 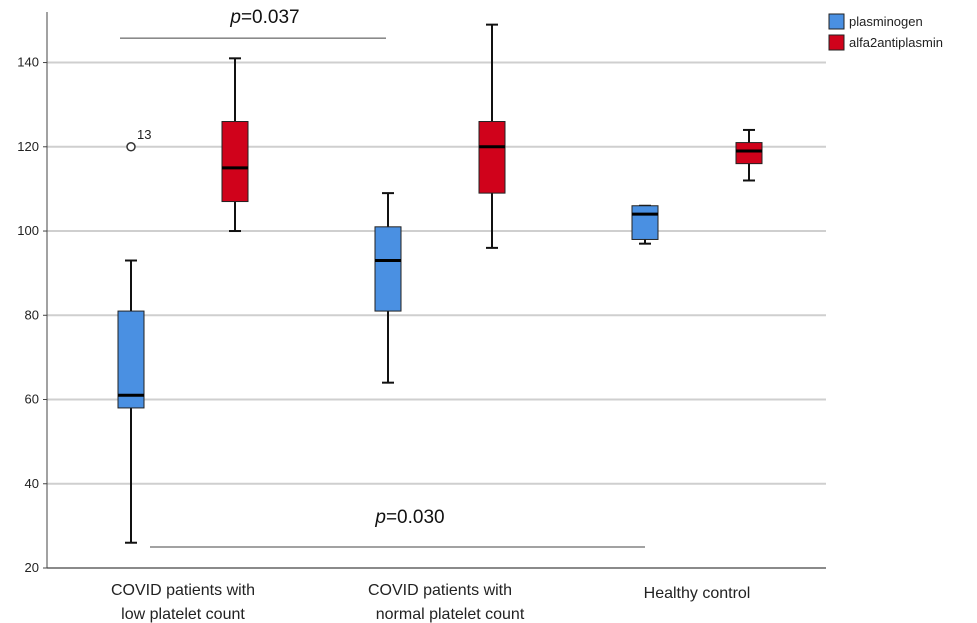 I want to click on y-tick-label: 120, so click(x=28, y=146).